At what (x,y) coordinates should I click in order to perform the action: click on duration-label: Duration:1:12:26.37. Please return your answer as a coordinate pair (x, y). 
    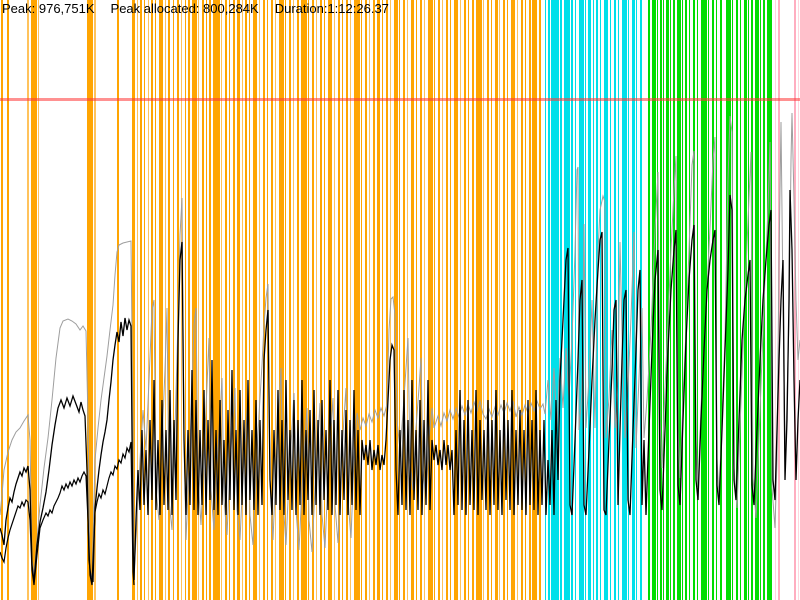
    Looking at the image, I should click on (331, 8).